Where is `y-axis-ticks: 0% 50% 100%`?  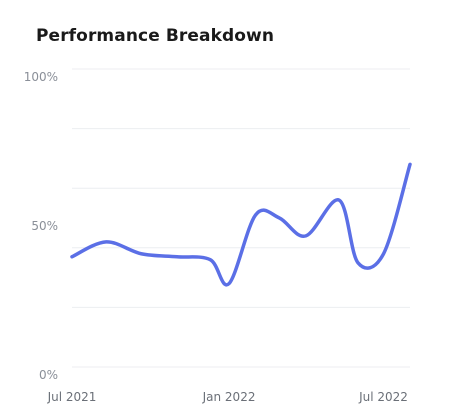 y-axis-ticks: 0% 50% 100% is located at coordinates (41, 226).